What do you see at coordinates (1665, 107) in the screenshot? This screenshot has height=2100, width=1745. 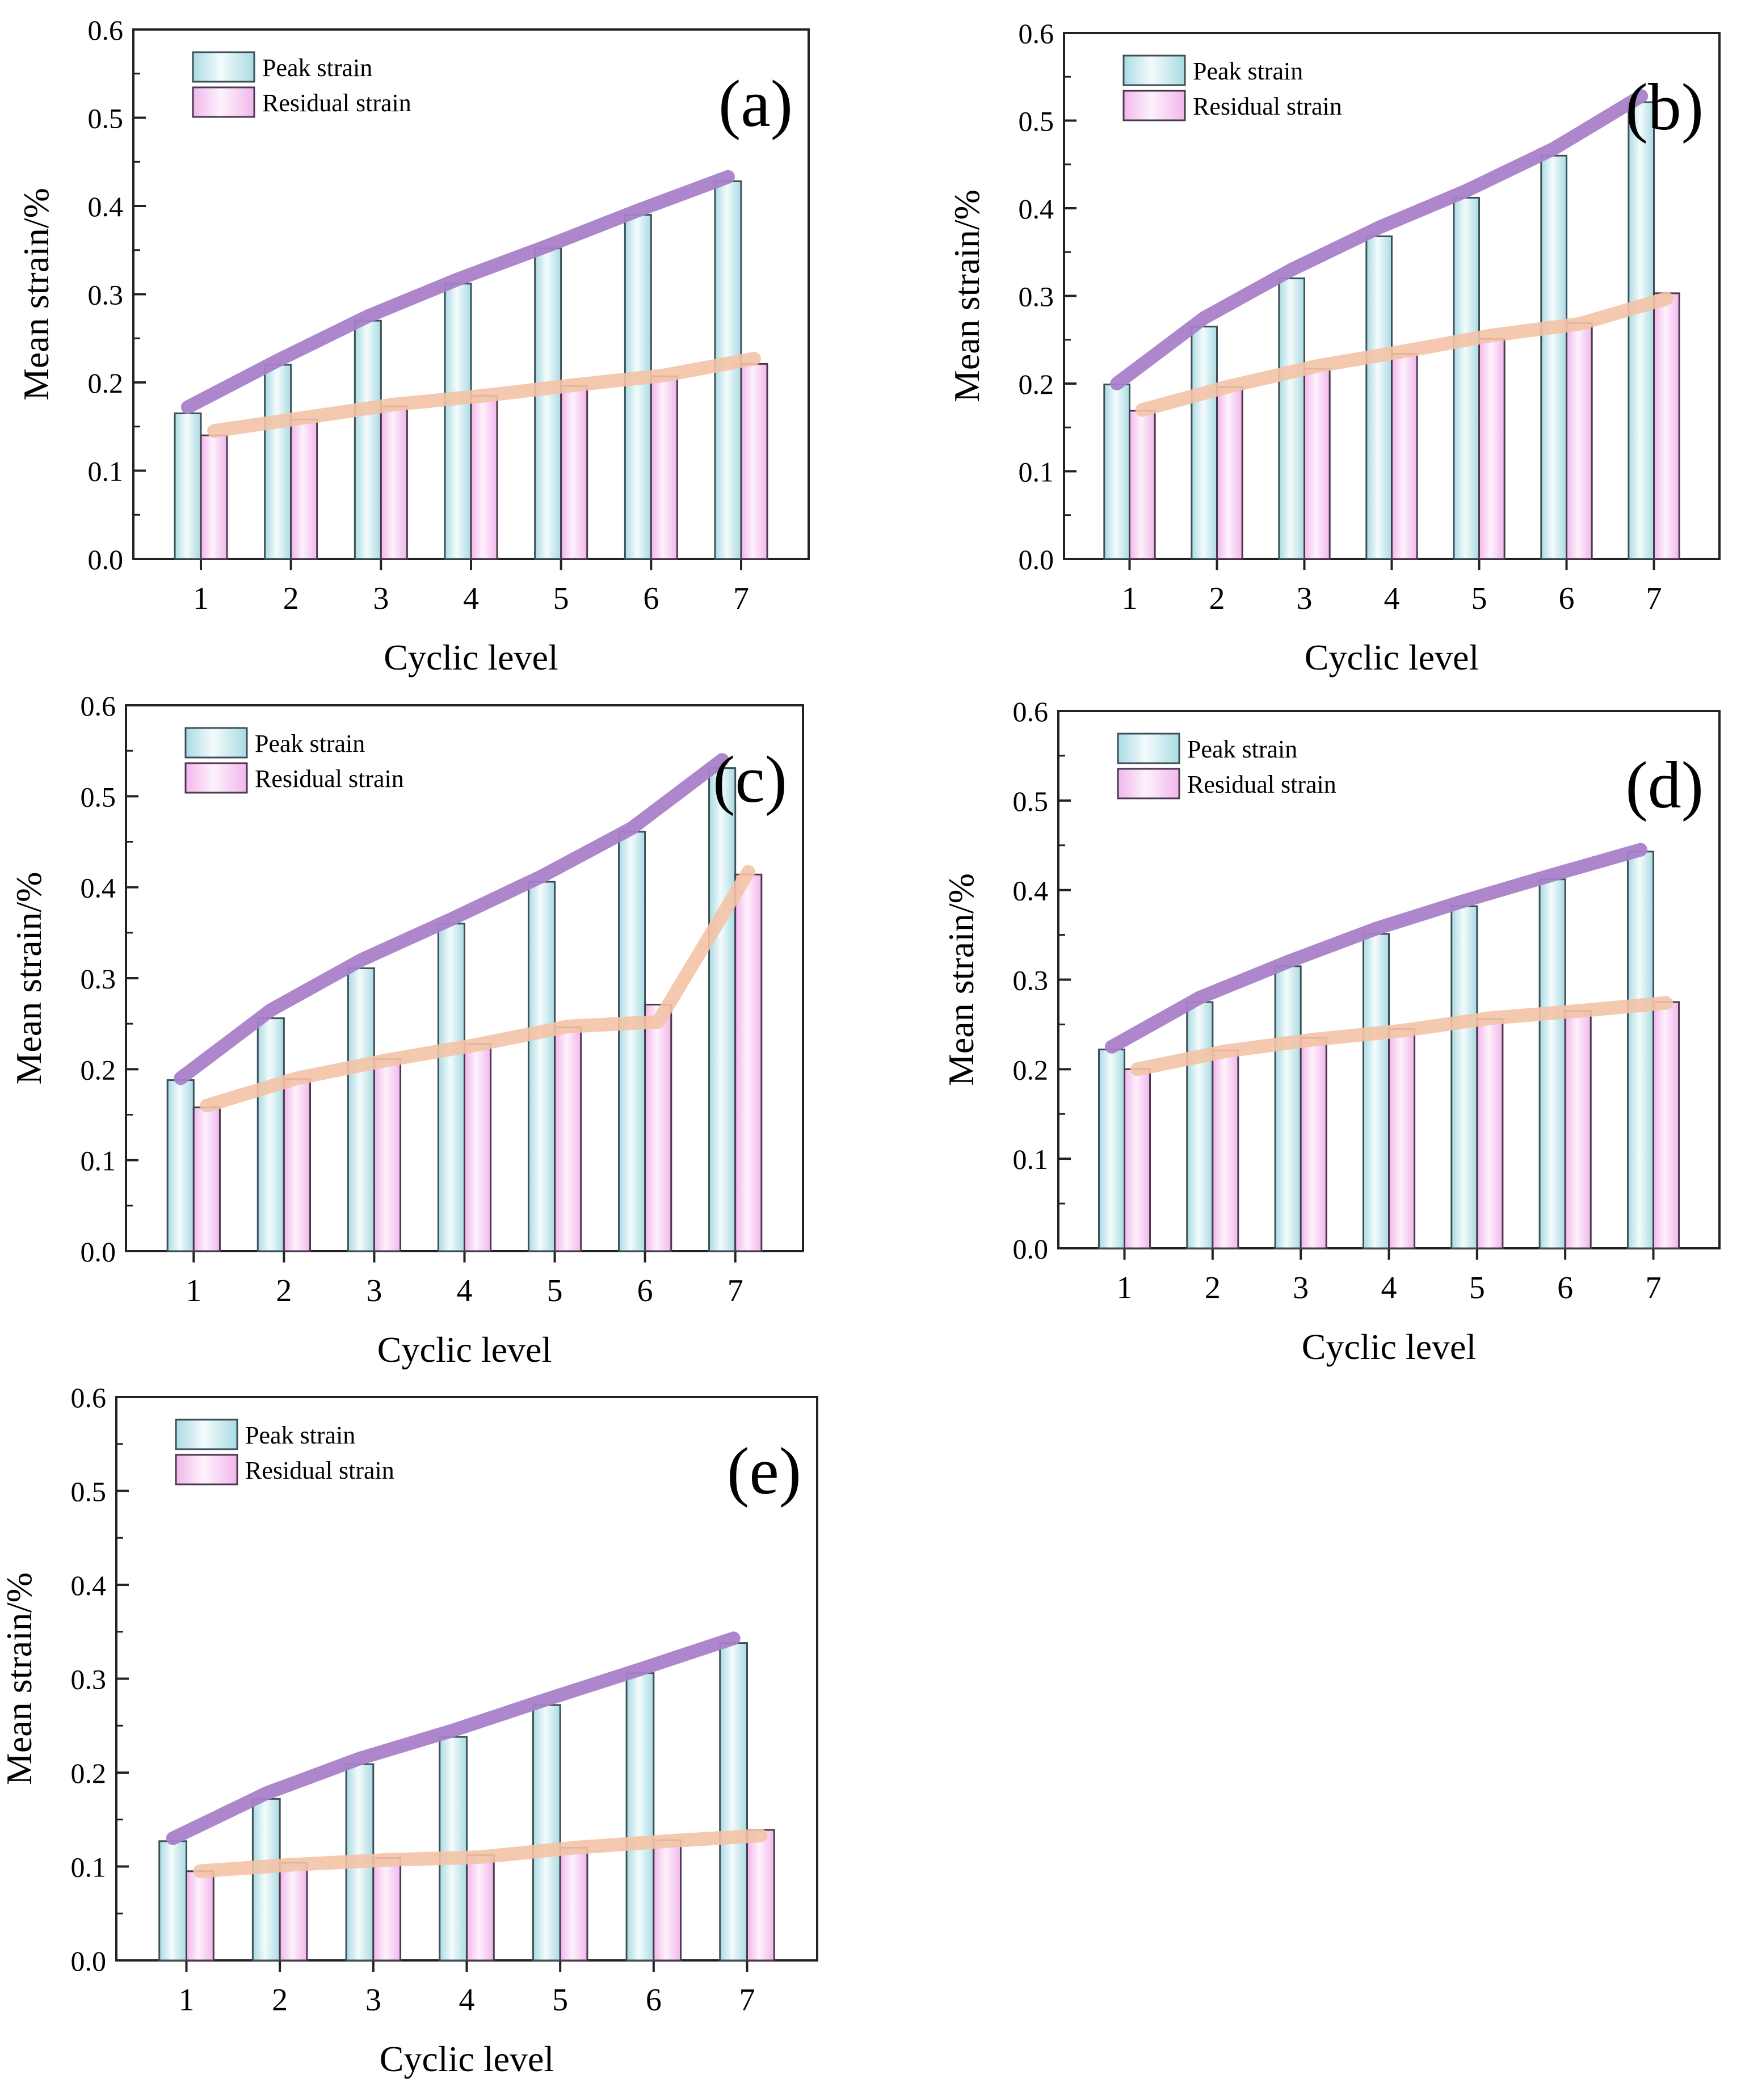 I see `panel-label: (b)` at bounding box center [1665, 107].